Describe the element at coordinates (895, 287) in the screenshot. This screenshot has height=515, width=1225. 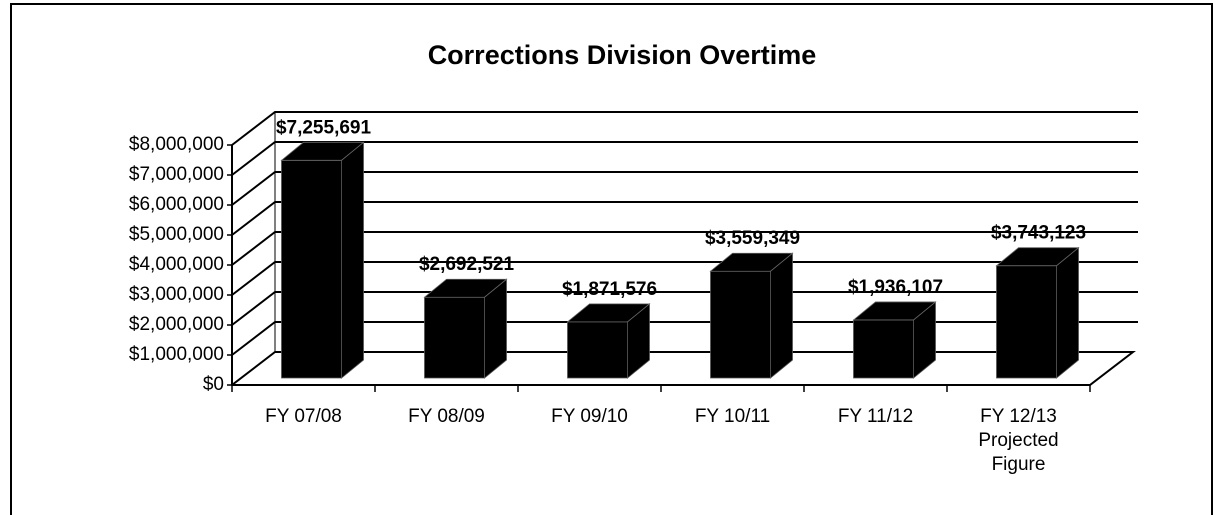
I see `value-label: $1,936,107` at that location.